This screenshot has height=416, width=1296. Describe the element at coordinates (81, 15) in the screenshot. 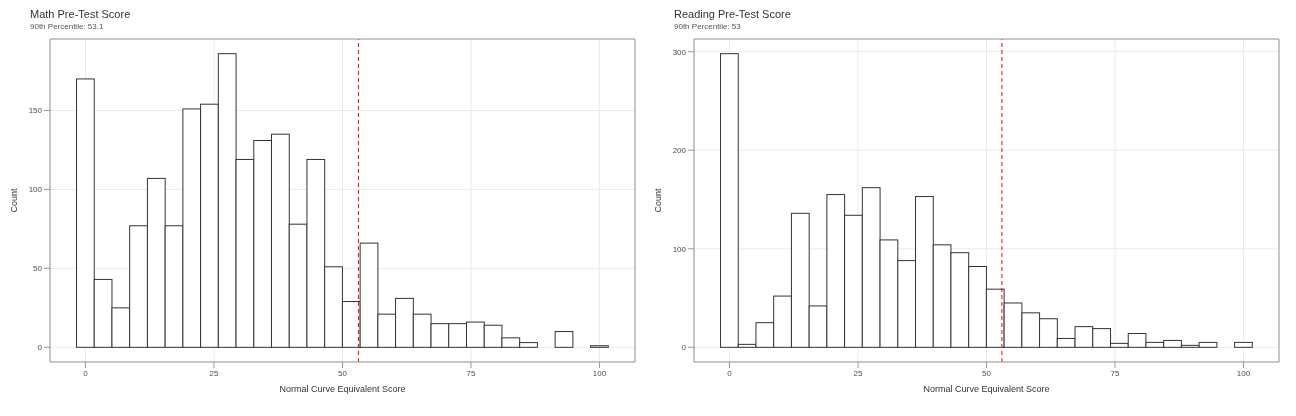

I see `chart-title: Math Pre-Test Score` at that location.